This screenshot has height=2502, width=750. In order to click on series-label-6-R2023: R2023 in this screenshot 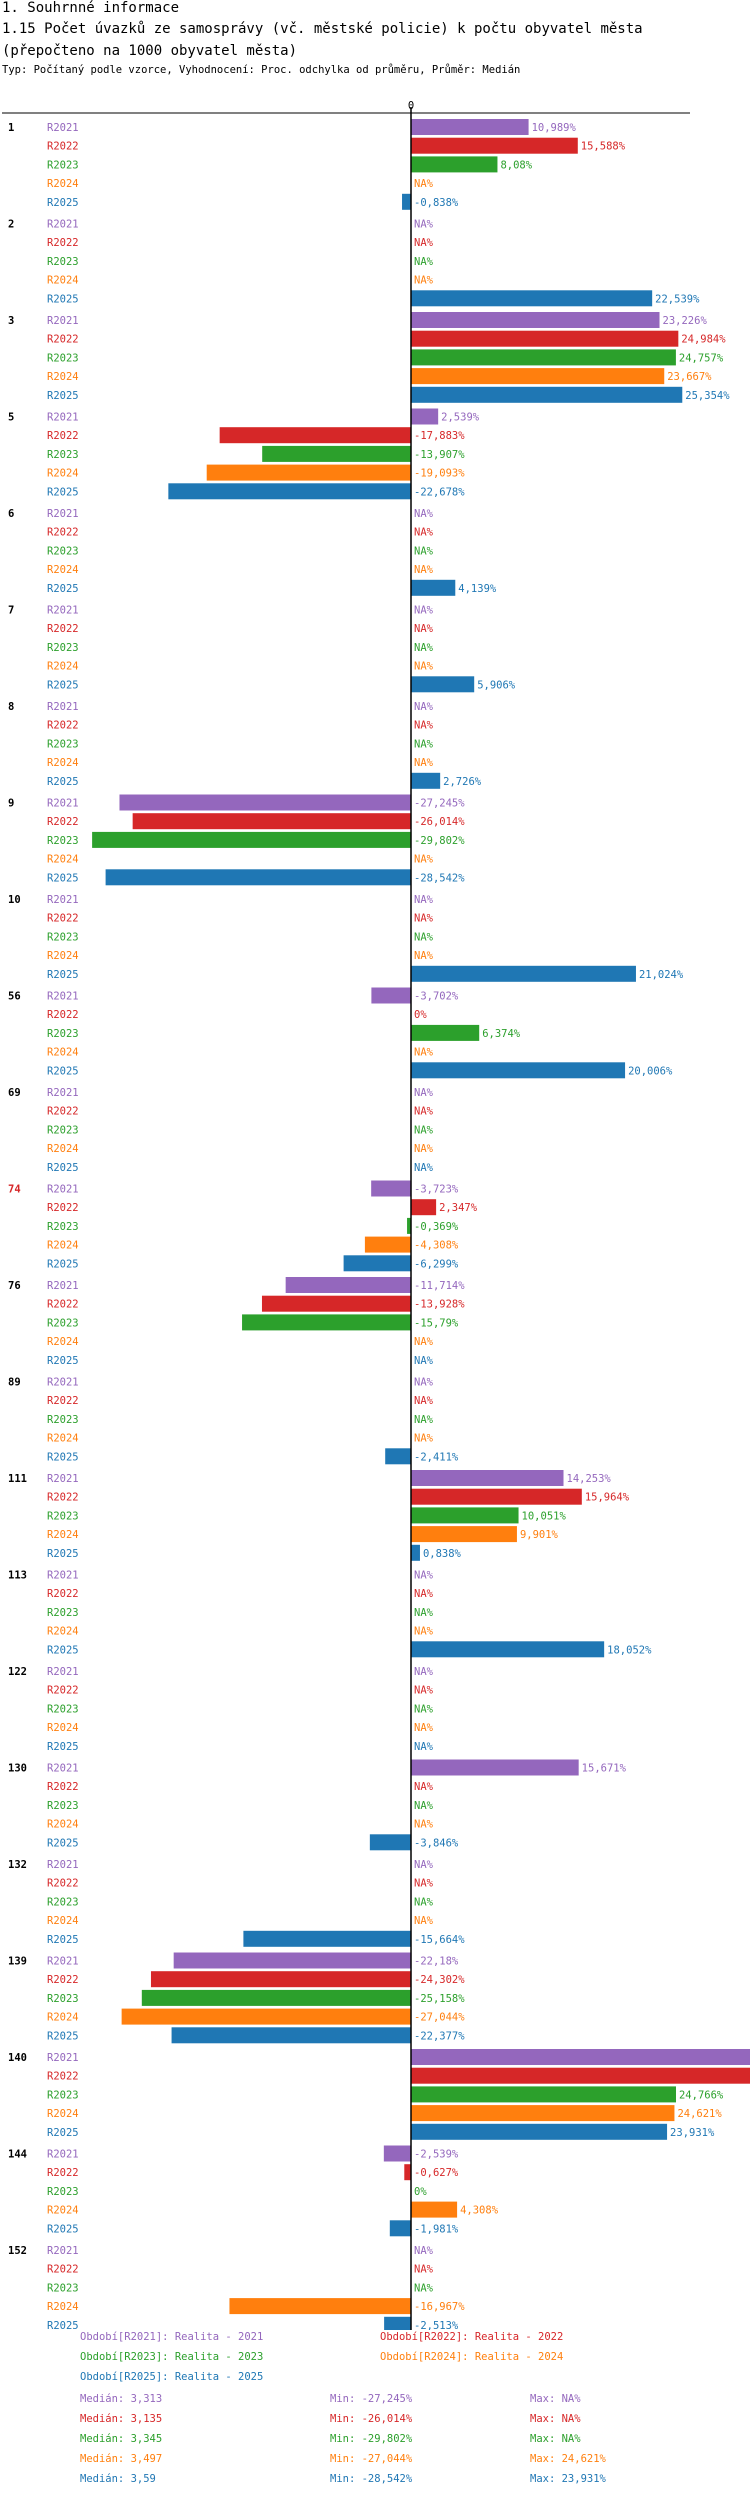, I will do `click(63, 551)`.